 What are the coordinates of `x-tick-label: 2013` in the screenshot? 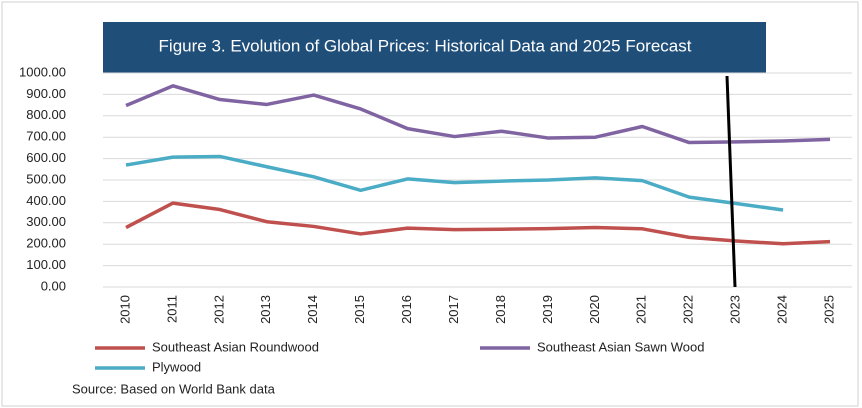 It's located at (265, 309).